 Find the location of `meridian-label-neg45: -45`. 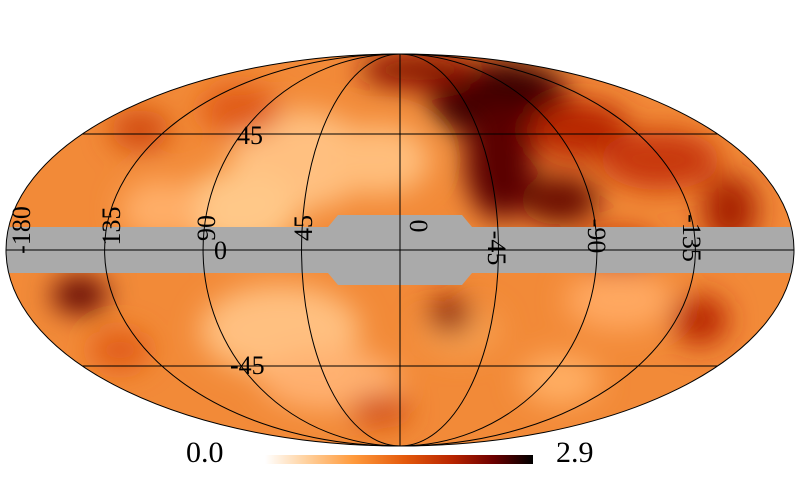

meridian-label-neg45: -45 is located at coordinates (496, 248).